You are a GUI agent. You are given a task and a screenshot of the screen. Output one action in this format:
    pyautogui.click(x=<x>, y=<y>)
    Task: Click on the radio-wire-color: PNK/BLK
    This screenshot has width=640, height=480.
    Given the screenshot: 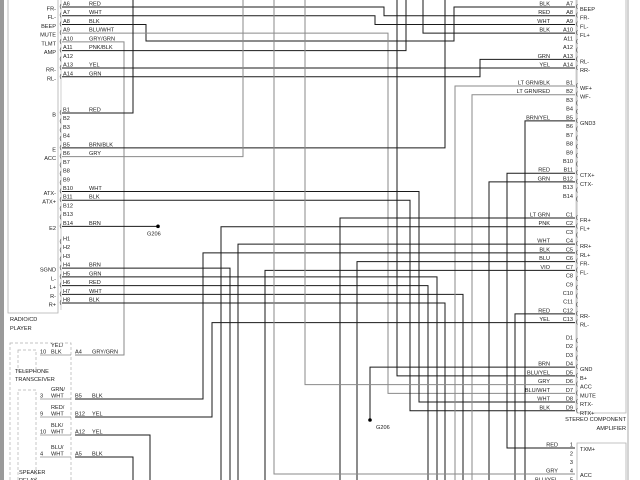 What is the action you would take?
    pyautogui.click(x=101, y=48)
    